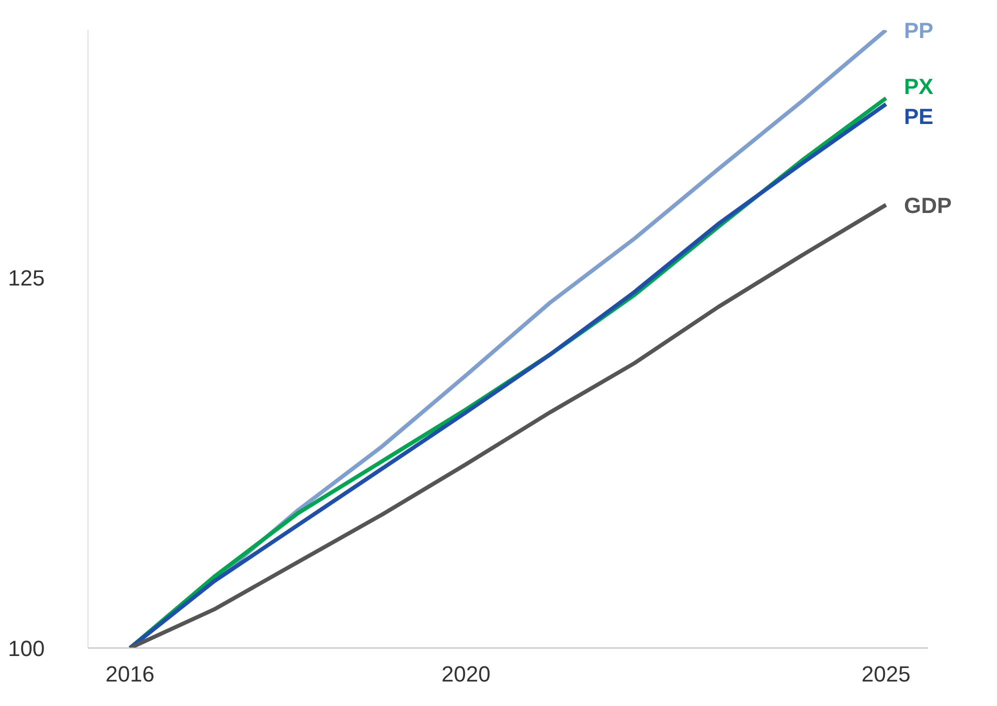 Image resolution: width=997 pixels, height=706 pixels. What do you see at coordinates (928, 205) in the screenshot?
I see `series-label: GDP` at bounding box center [928, 205].